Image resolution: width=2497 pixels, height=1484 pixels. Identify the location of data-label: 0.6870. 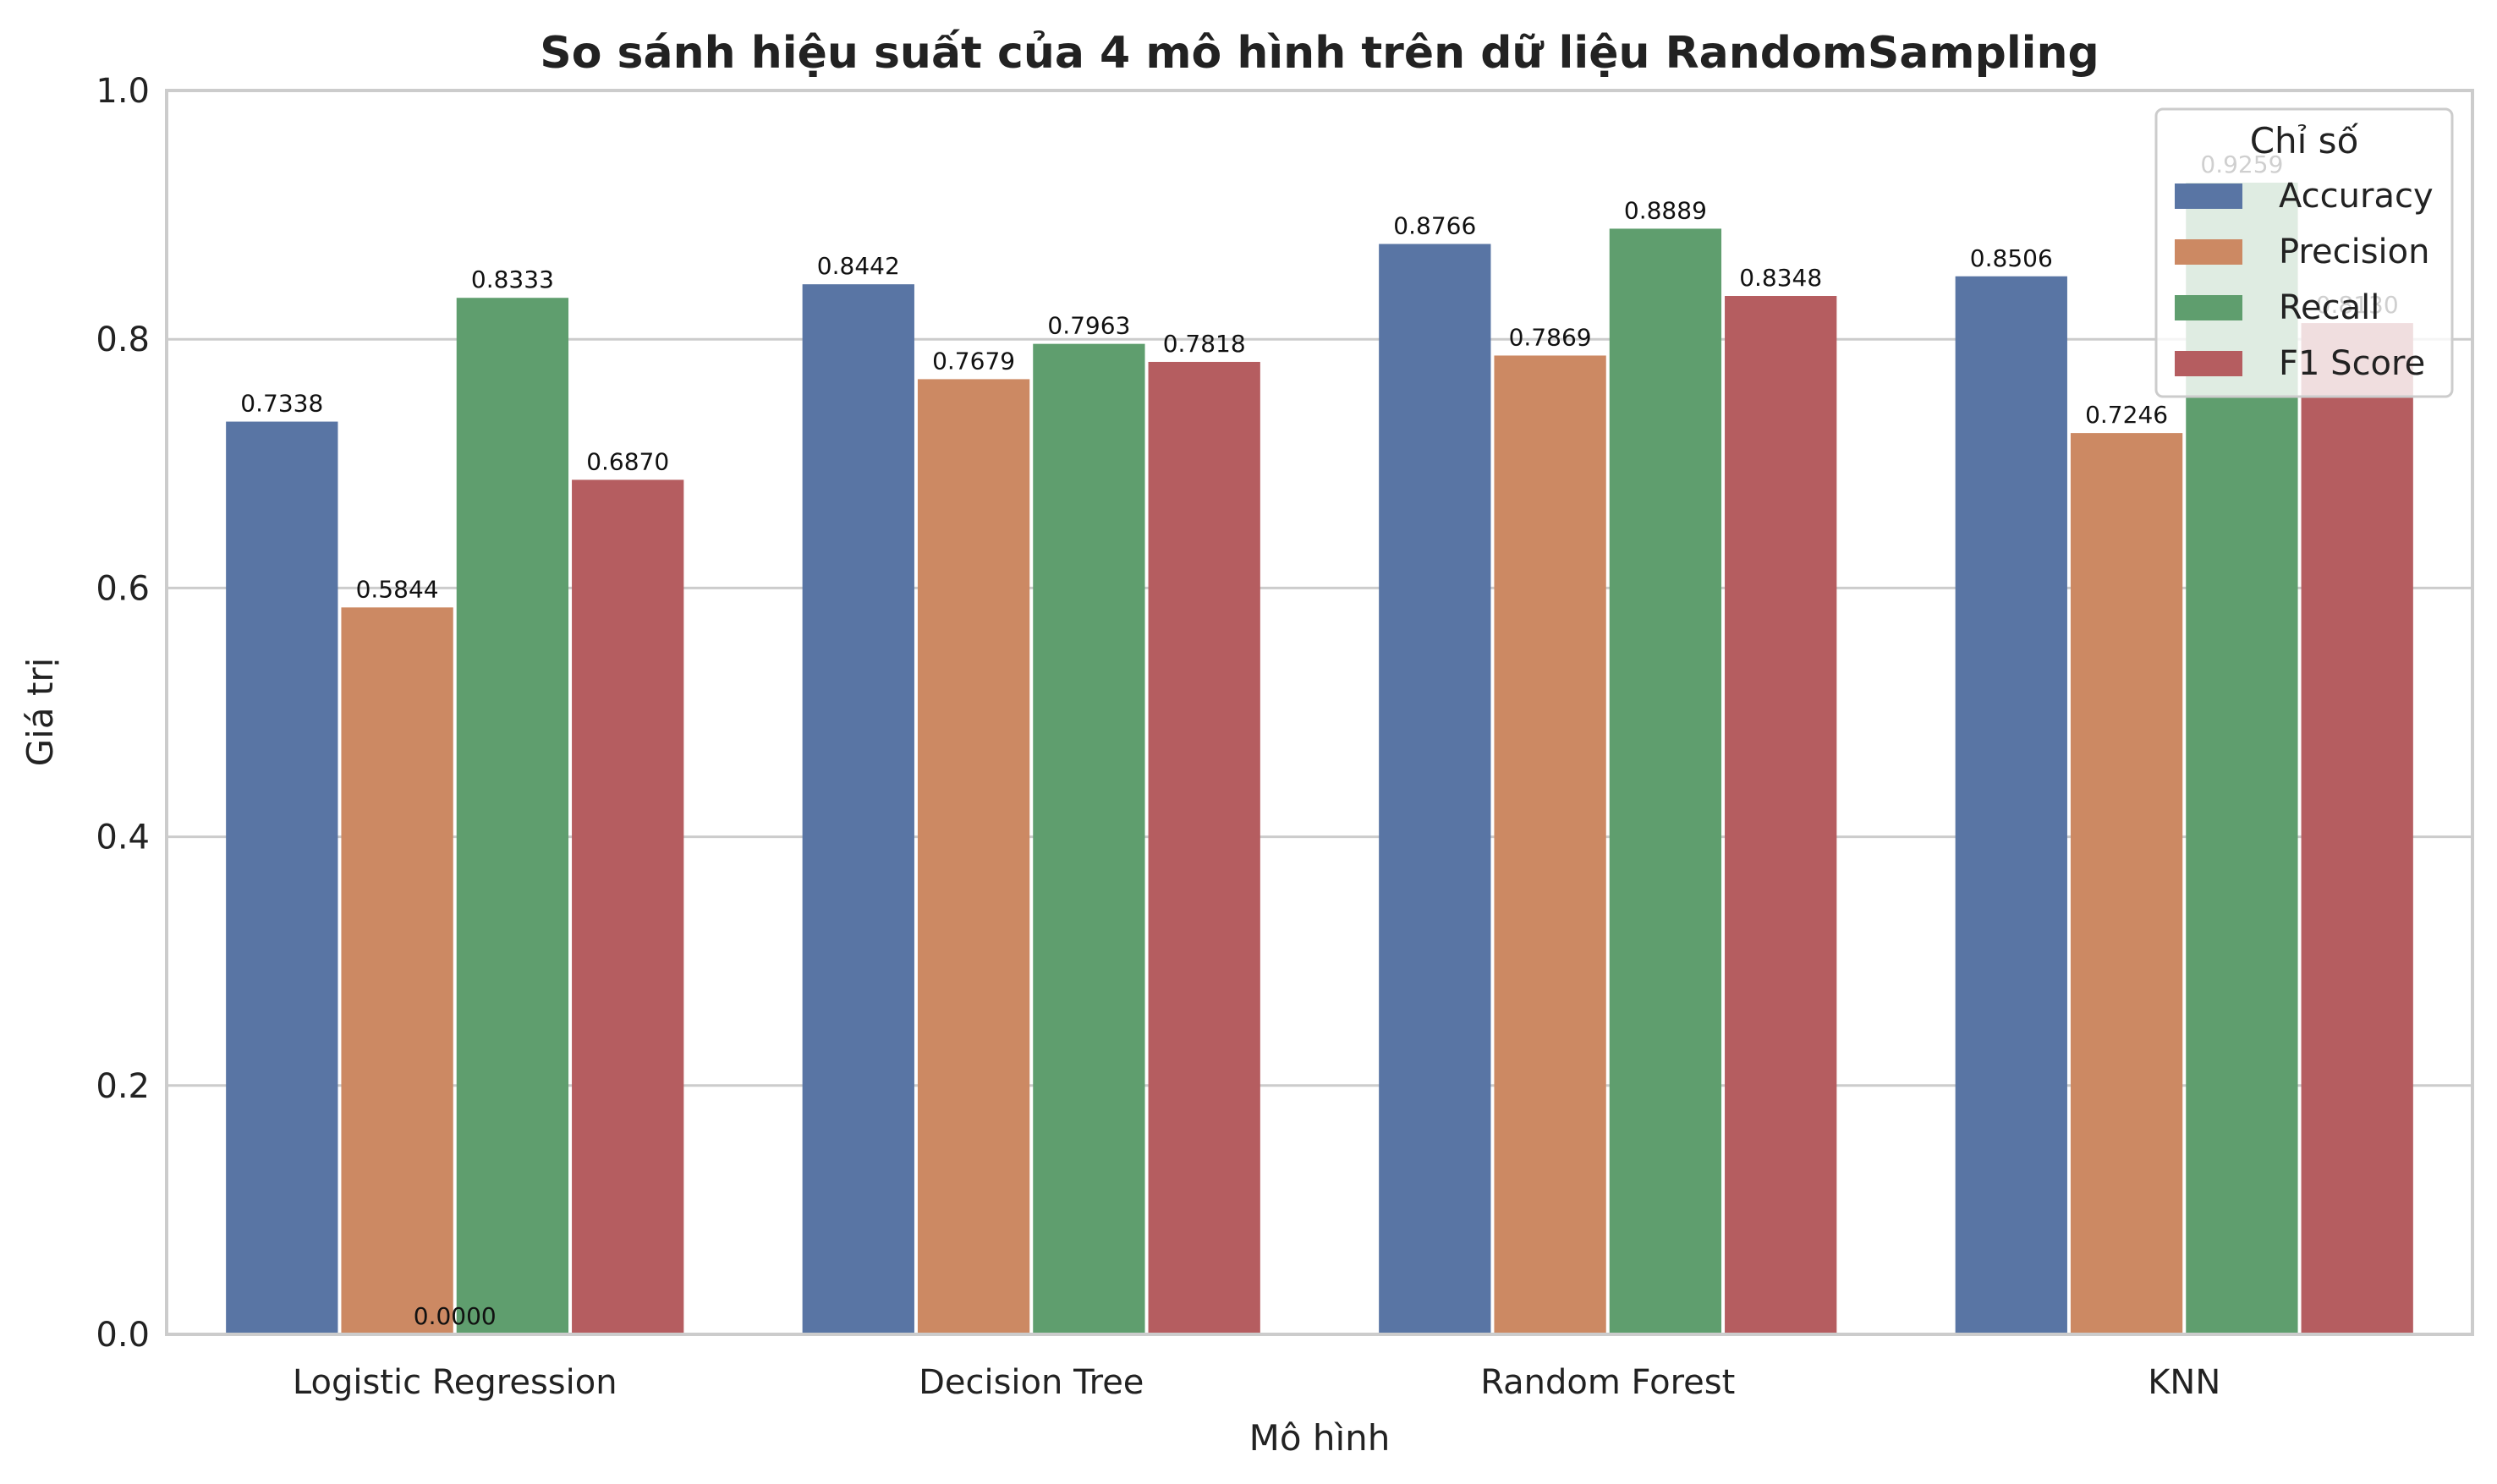
(627, 461).